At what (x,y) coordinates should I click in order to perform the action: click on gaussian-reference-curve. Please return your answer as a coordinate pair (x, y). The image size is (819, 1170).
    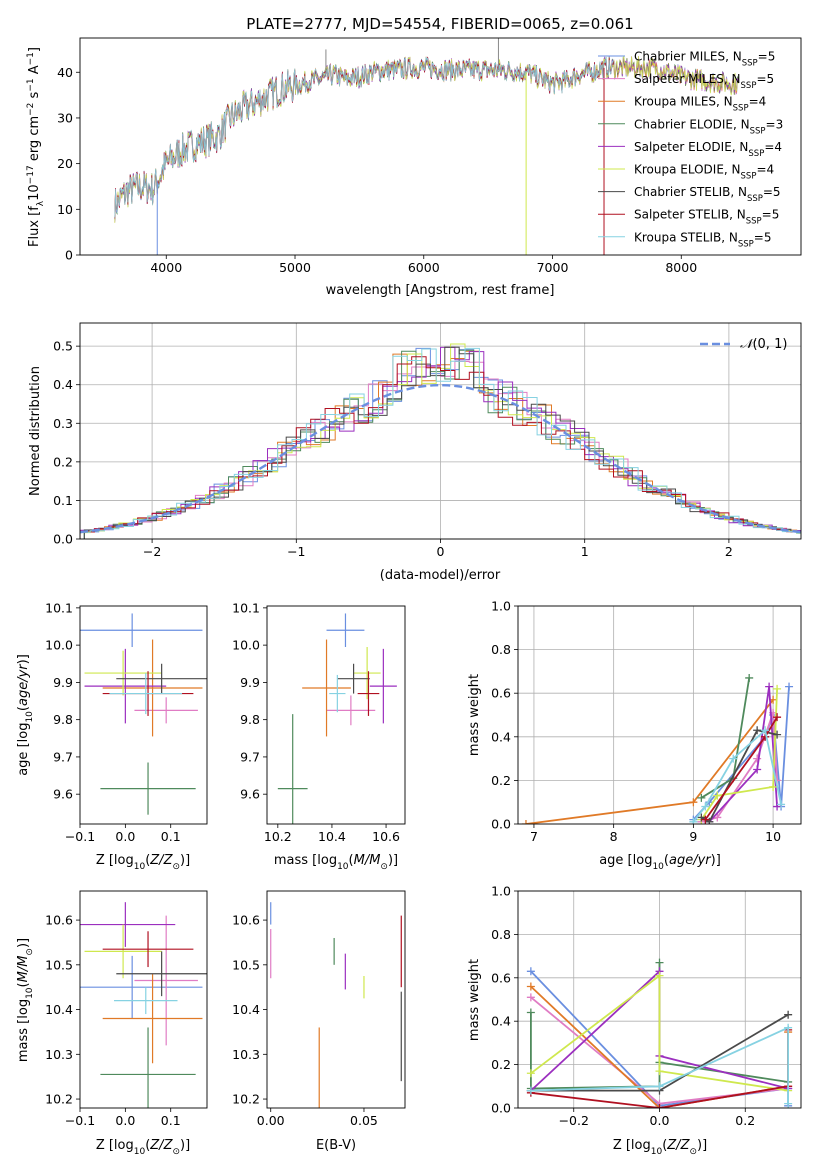
    Looking at the image, I should click on (440, 458).